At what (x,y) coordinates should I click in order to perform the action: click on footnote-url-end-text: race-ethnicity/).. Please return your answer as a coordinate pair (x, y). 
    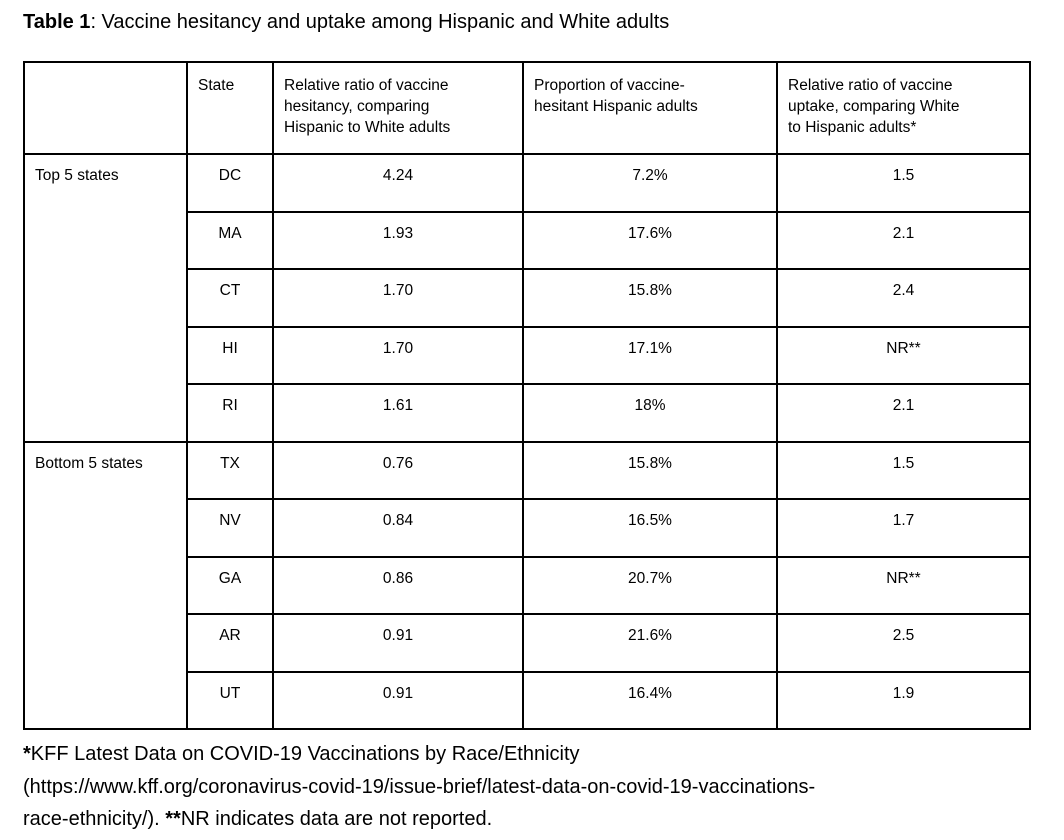
    Looking at the image, I should click on (94, 819).